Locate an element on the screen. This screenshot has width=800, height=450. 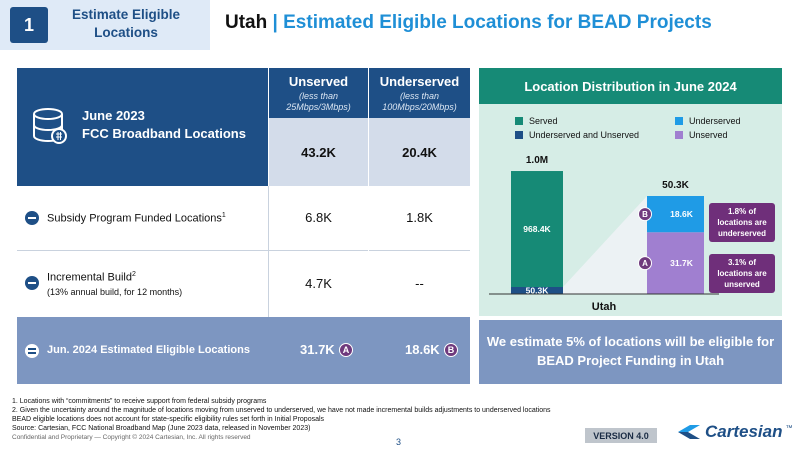
unserved-heading: Unserved is located at coordinates (318, 81).